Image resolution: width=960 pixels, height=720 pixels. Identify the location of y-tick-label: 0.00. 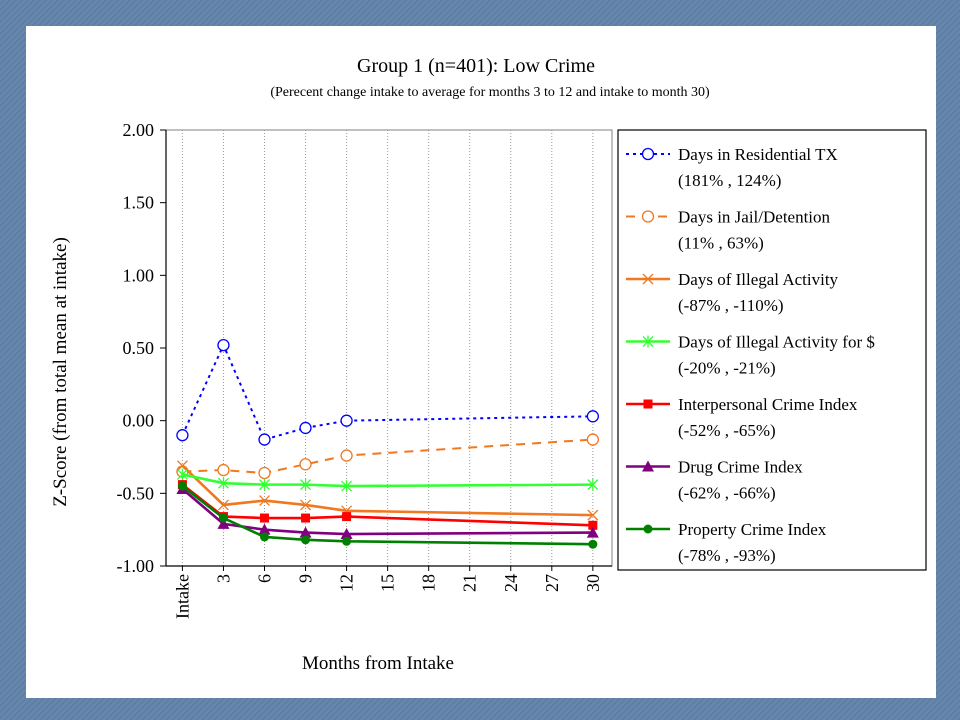
(139, 421).